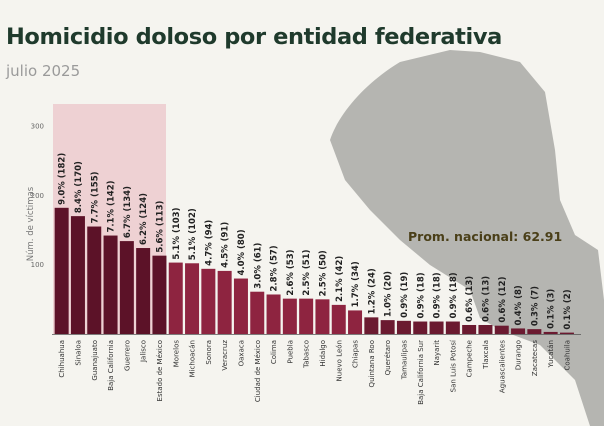 The height and width of the screenshot is (426, 604). Describe the element at coordinates (193, 234) in the screenshot. I see `bar-value-label: 5.1% (102)` at that location.